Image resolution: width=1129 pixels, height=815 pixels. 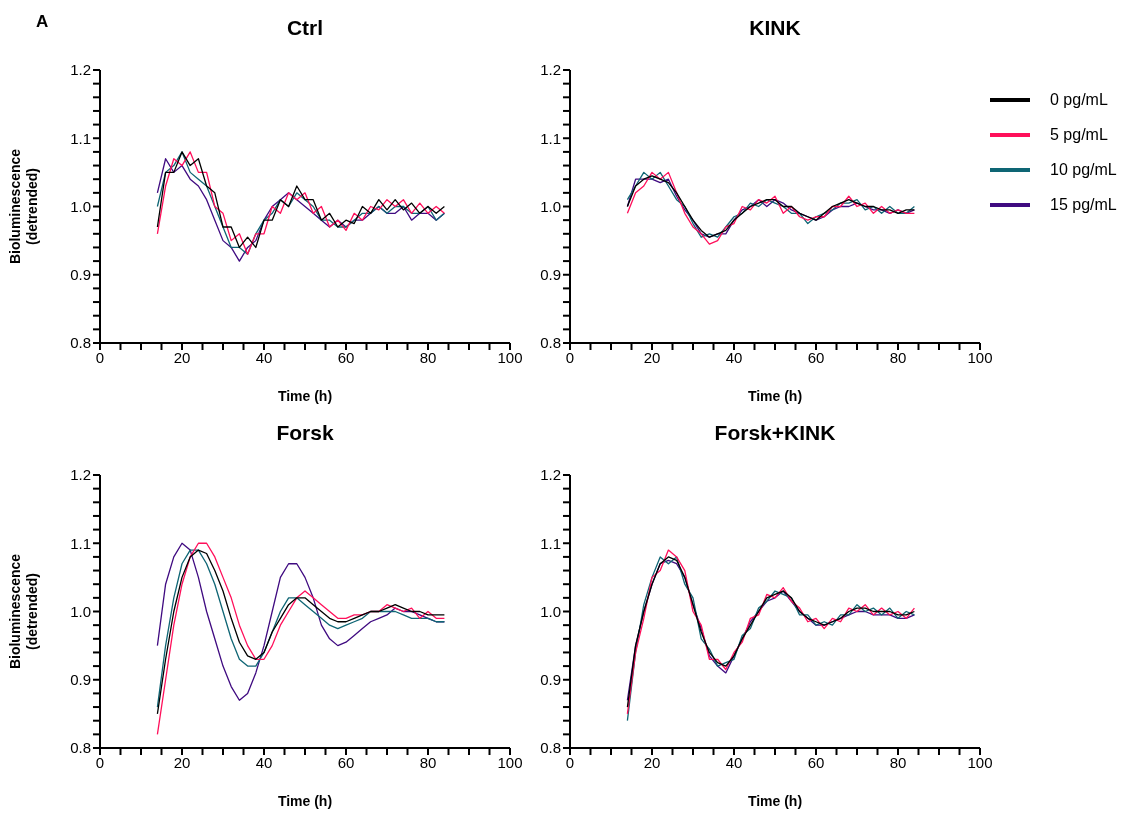 What do you see at coordinates (1083, 169) in the screenshot?
I see `legend-label: 10 pg/mL` at bounding box center [1083, 169].